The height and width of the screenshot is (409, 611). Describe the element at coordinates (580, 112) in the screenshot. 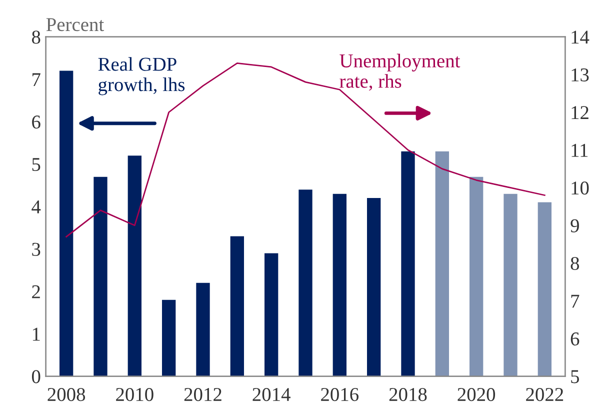

I see `y2-tick-label: 12` at that location.